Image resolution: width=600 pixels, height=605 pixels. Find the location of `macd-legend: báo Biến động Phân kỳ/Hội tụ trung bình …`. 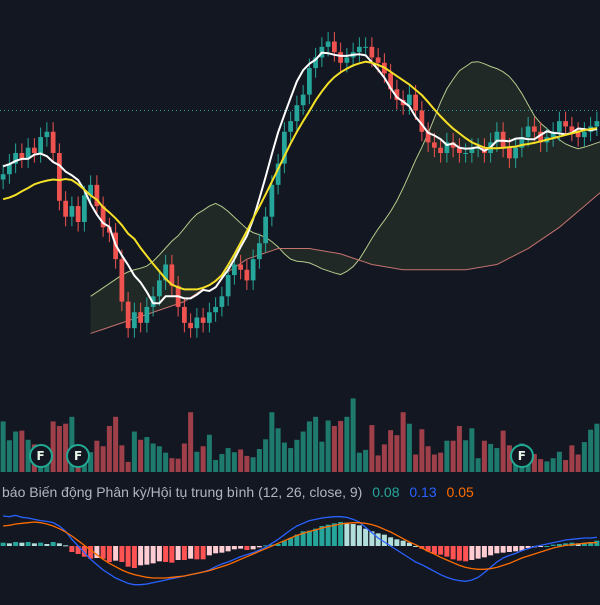

macd-legend: báo Biến động Phân kỳ/Hội tụ trung bình … is located at coordinates (238, 492).